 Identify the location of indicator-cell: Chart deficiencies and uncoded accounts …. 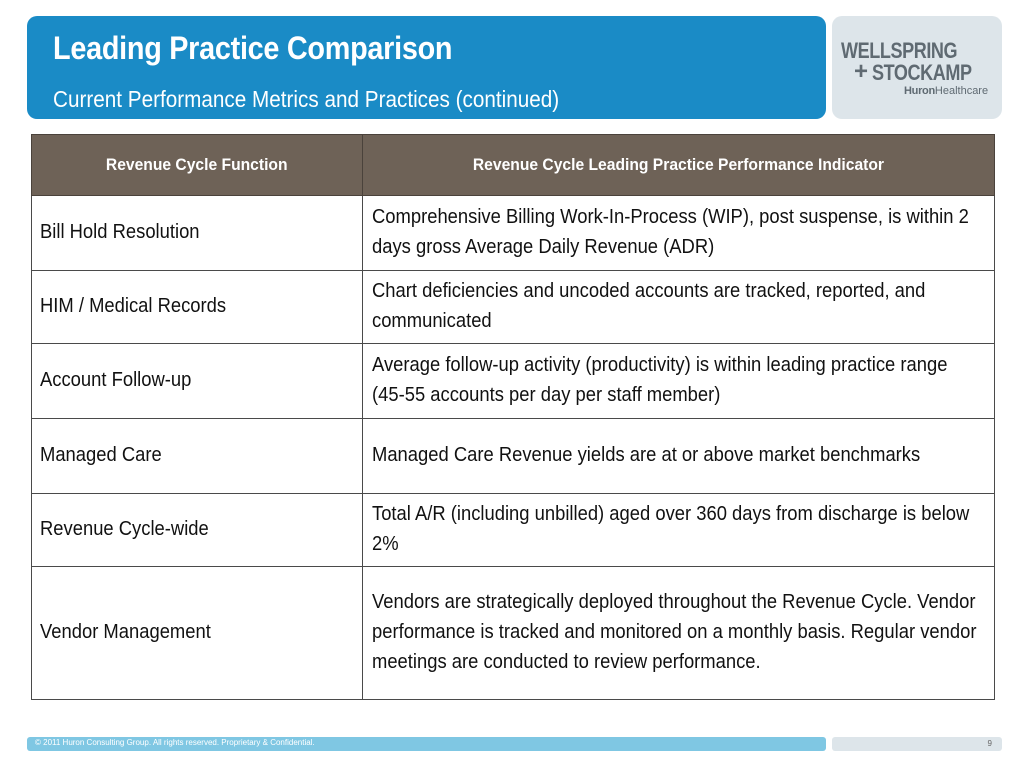
(678, 307).